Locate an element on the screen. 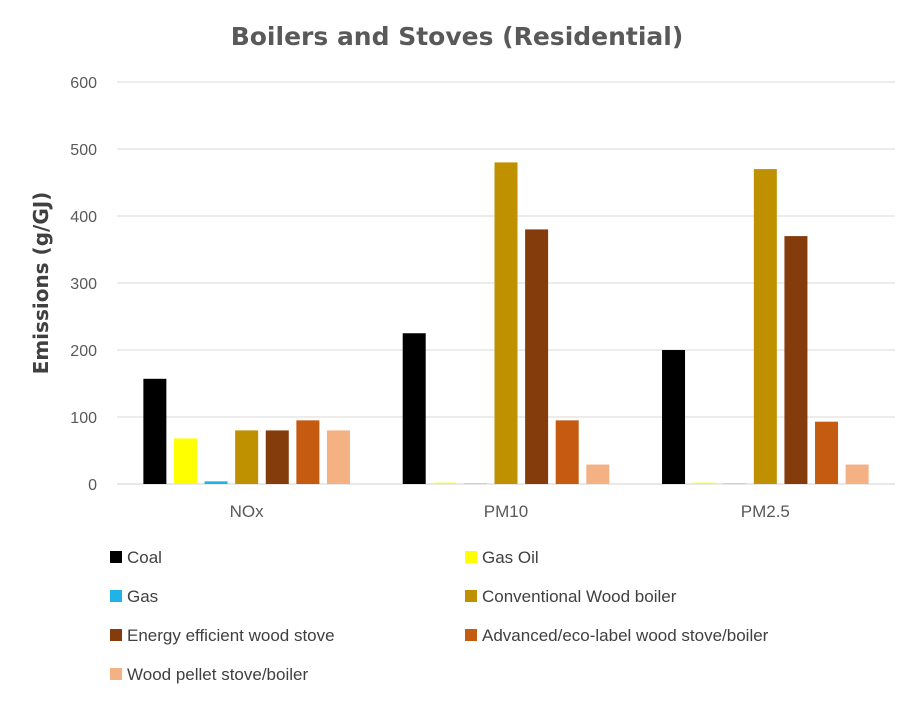  x-tick-label: NOx is located at coordinates (247, 511).